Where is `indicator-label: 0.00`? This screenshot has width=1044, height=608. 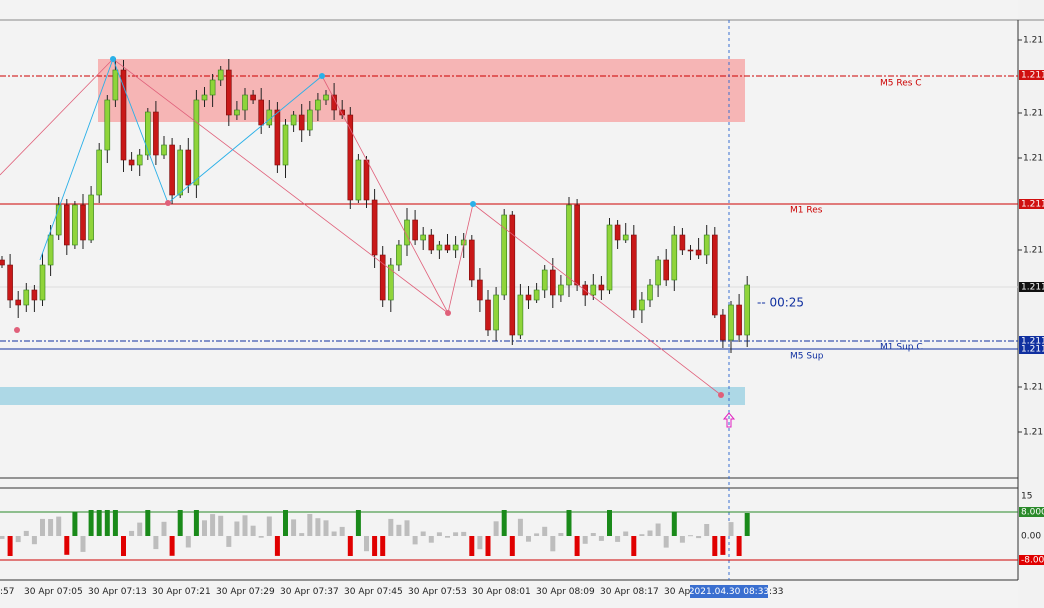
indicator-label: 0.00 is located at coordinates (1031, 537).